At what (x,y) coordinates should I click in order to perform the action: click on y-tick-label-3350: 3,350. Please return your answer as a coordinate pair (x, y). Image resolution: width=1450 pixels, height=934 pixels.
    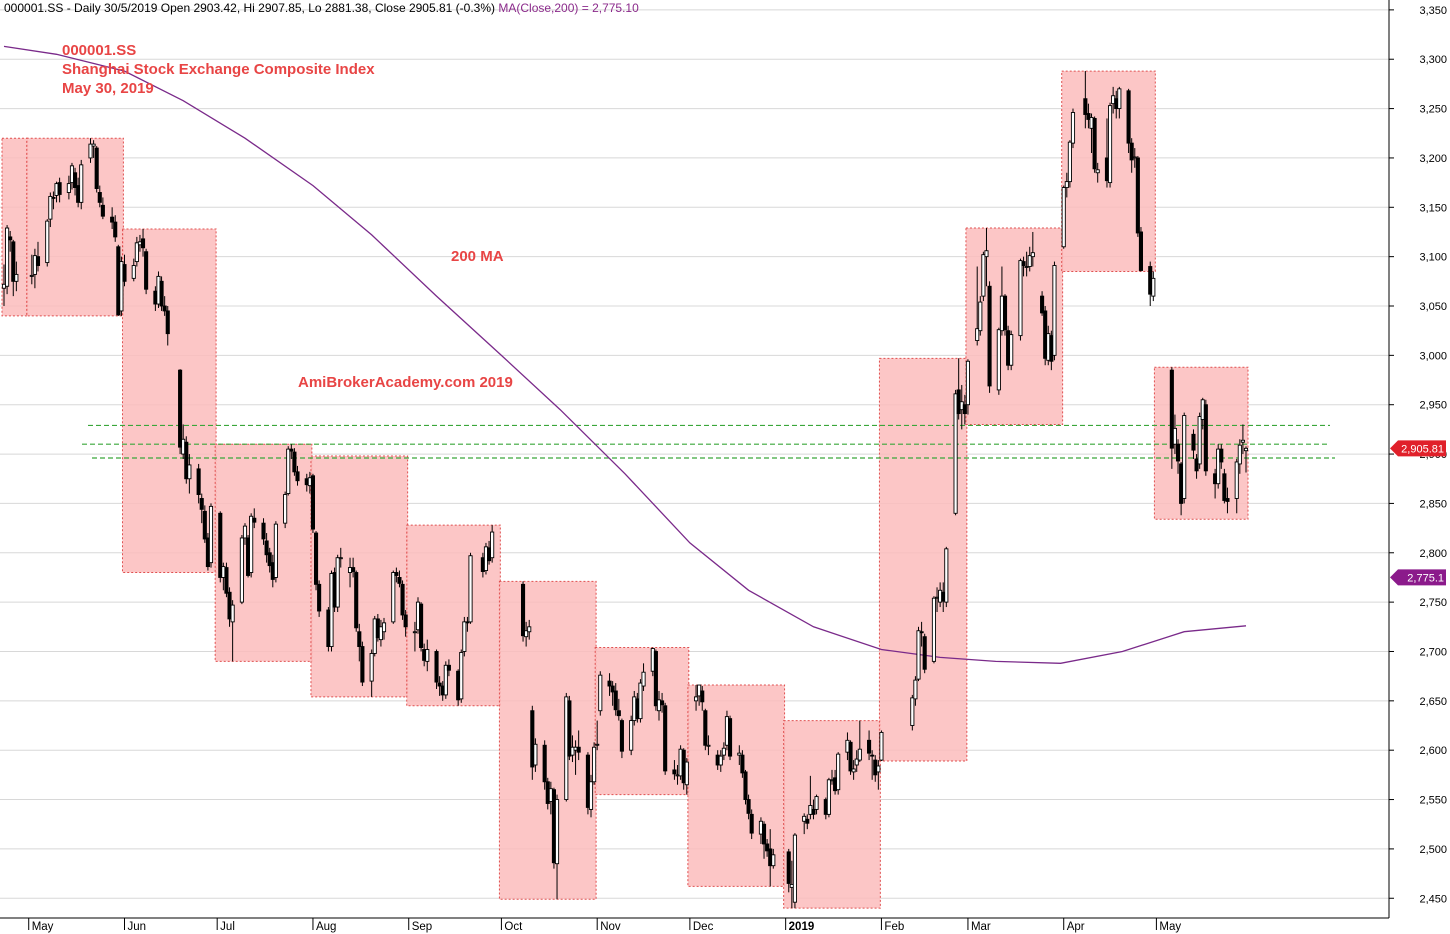
    Looking at the image, I should click on (1433, 11).